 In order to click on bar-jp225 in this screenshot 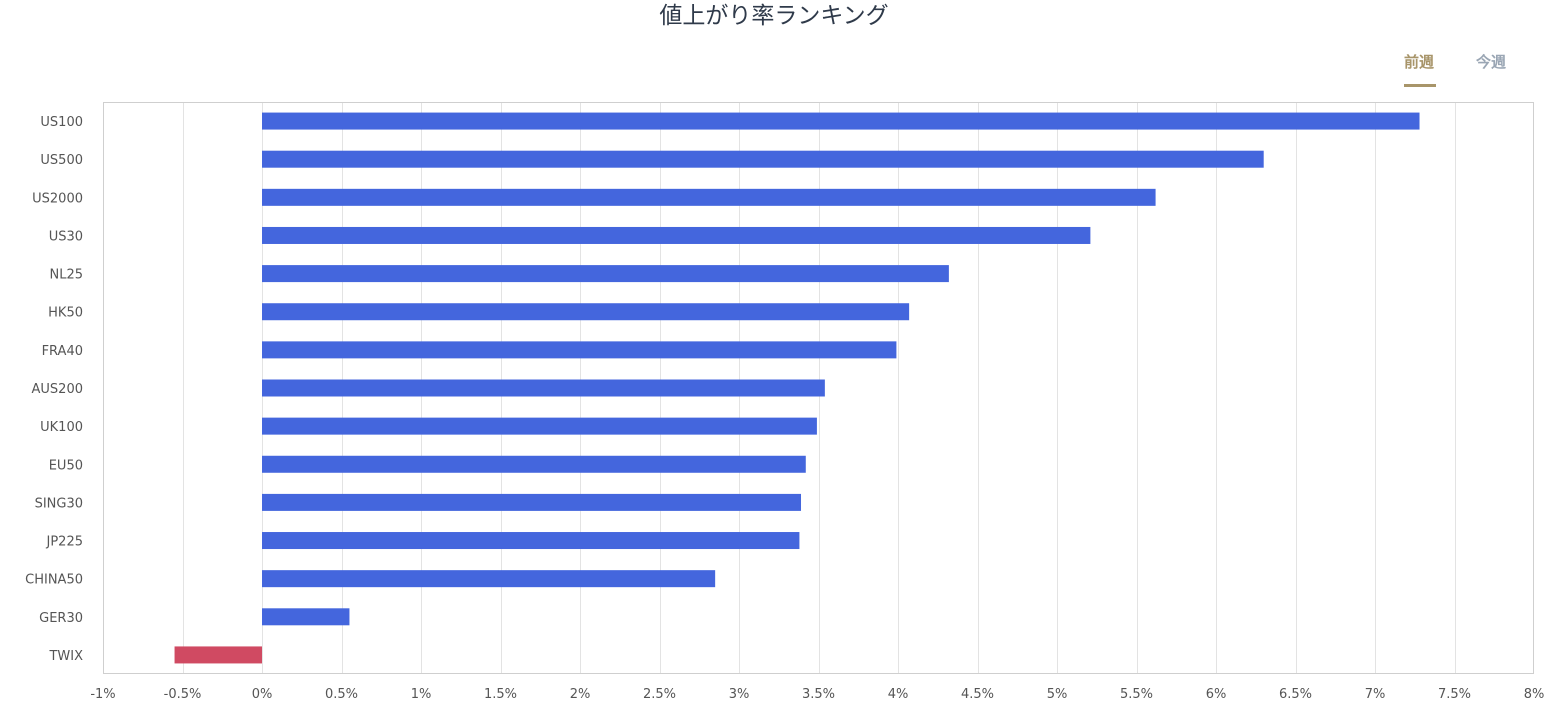, I will do `click(531, 541)`.